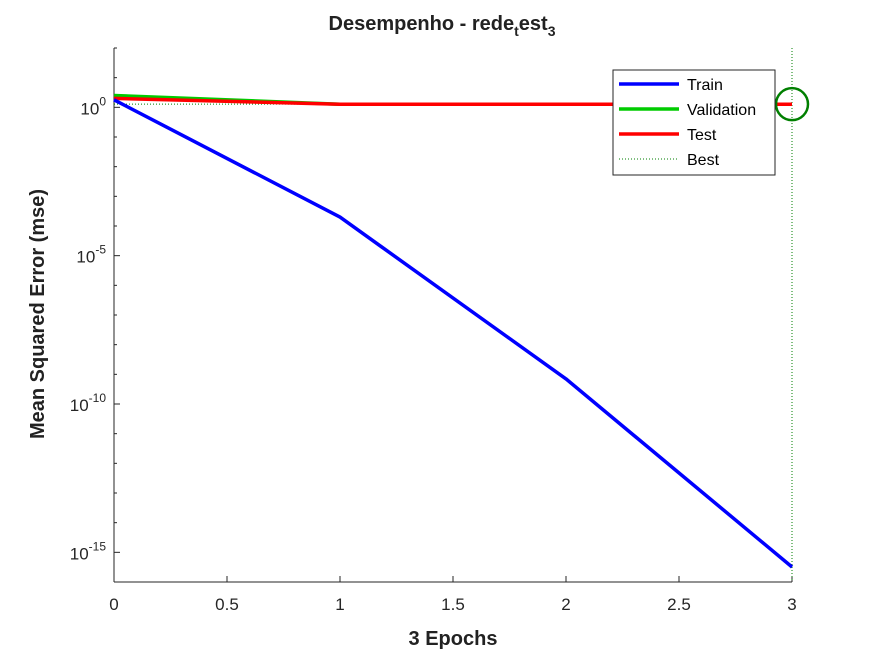 The height and width of the screenshot is (656, 875). What do you see at coordinates (113, 604) in the screenshot?
I see `x-tick-label: 0` at bounding box center [113, 604].